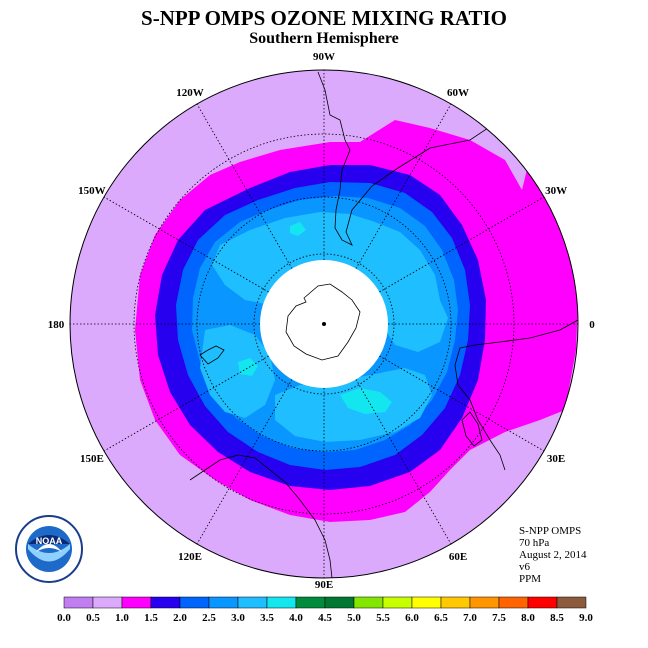  I want to click on south-pole-marker, so click(324, 324).